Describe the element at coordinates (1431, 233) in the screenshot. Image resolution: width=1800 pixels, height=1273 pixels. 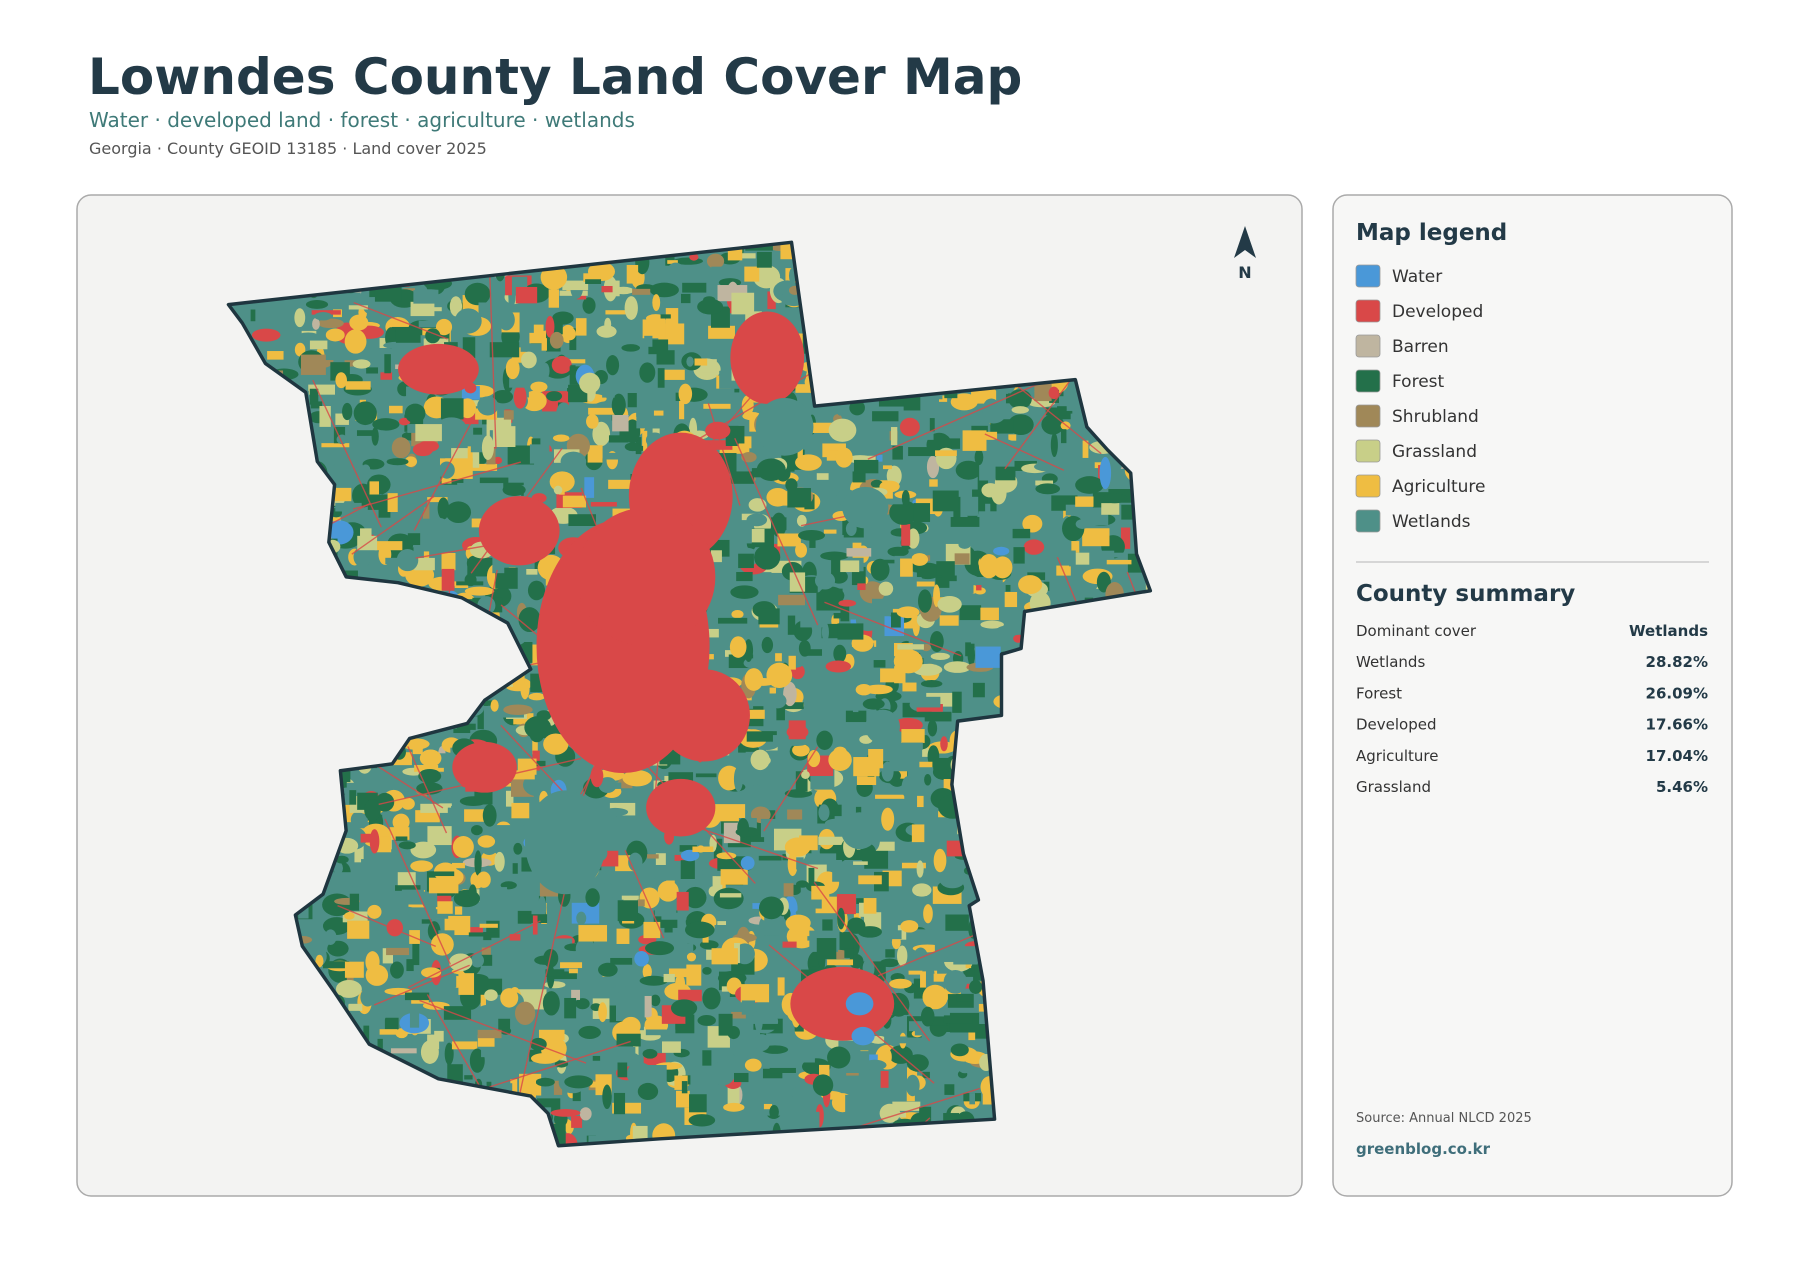
I see `legend-title: Map legend` at that location.